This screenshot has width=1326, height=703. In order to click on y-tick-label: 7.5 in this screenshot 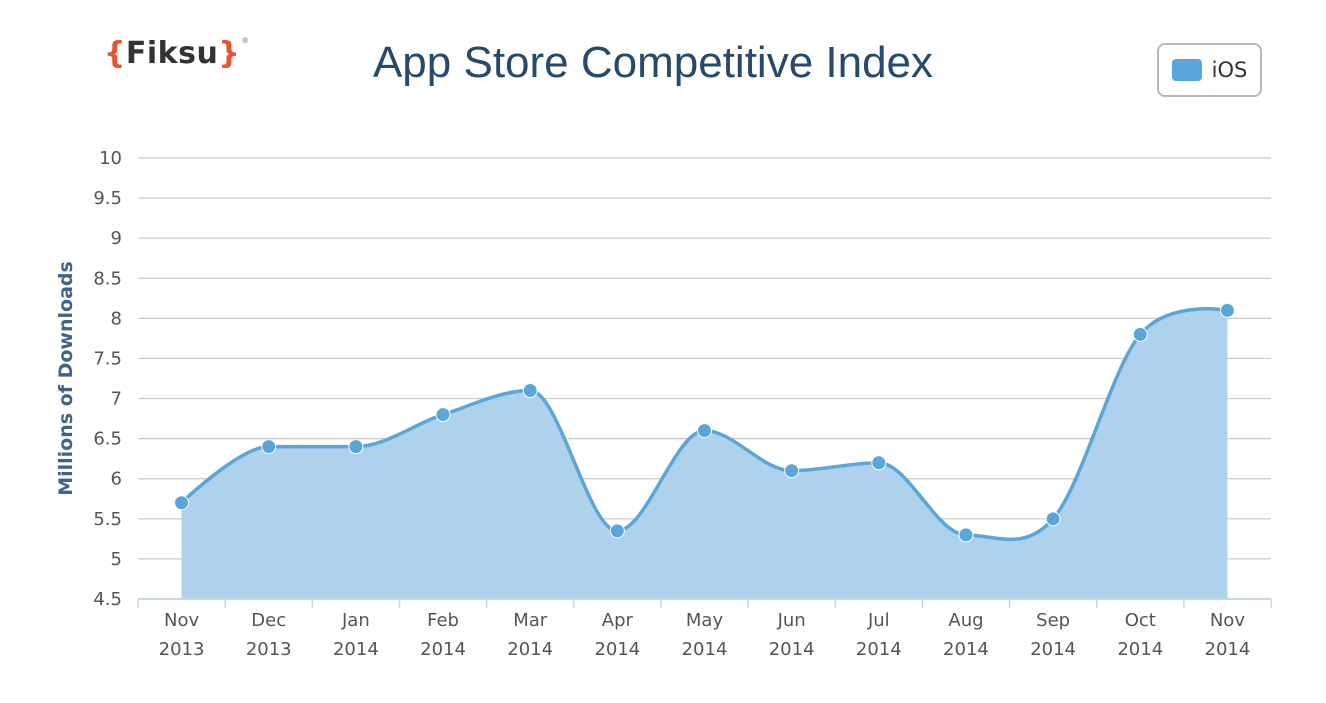, I will do `click(107, 358)`.